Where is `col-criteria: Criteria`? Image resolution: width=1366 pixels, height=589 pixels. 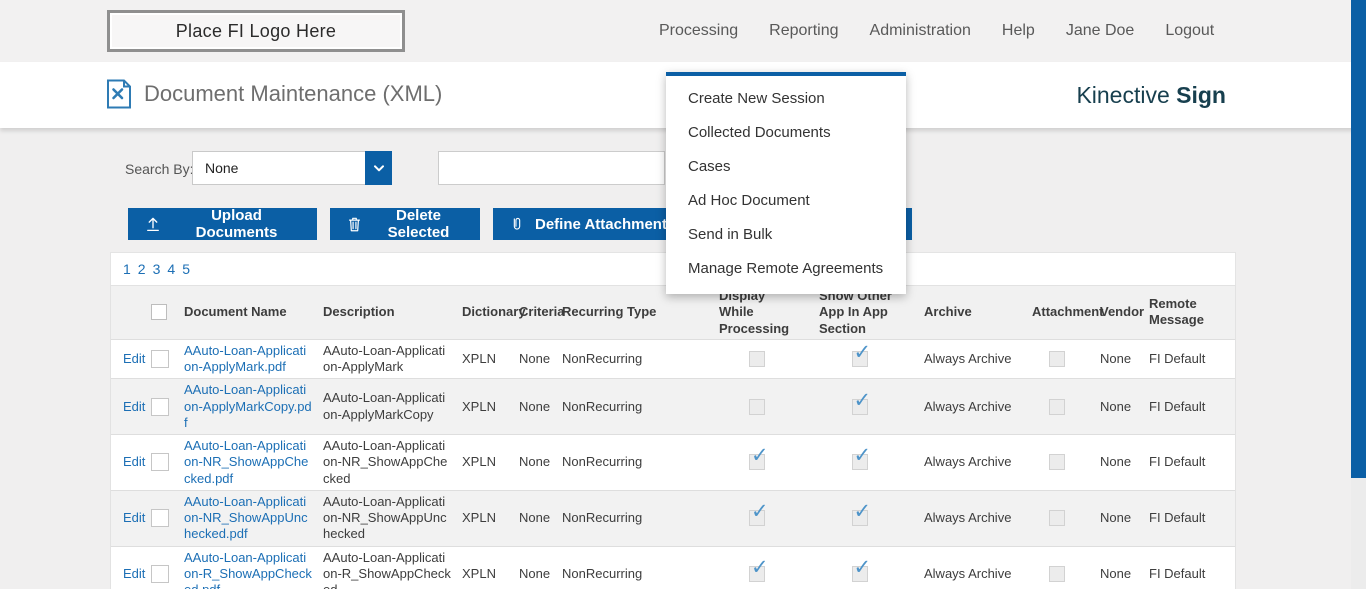
col-criteria: Criteria is located at coordinates (542, 312).